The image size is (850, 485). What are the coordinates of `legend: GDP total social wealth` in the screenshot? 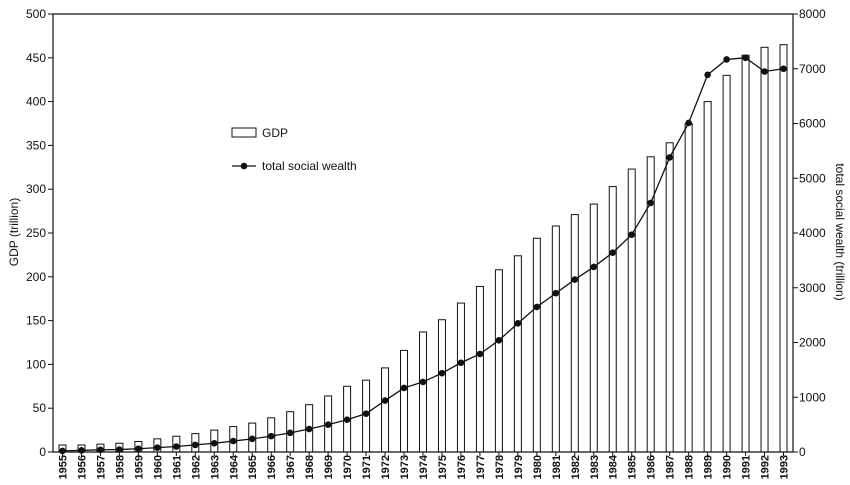 It's located at (294, 149).